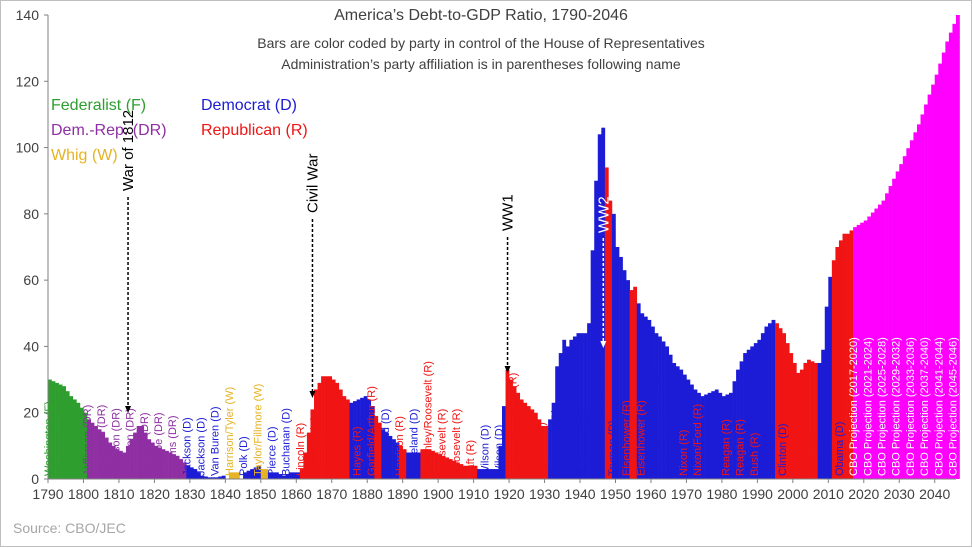 This screenshot has width=972, height=548. Describe the element at coordinates (31, 413) in the screenshot. I see `y-tick-label-20: 20` at that location.